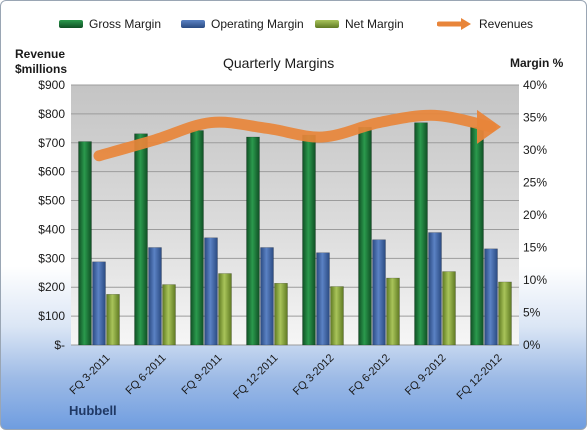 Image resolution: width=587 pixels, height=430 pixels. I want to click on right-tick-label: 0%, so click(532, 345).